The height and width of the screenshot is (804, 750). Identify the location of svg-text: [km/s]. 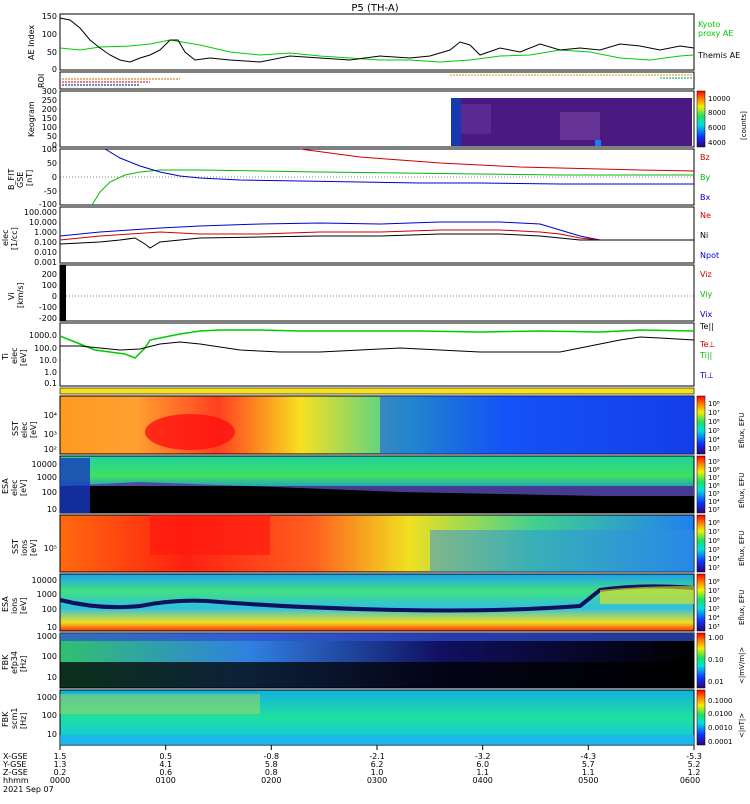
(20, 295).